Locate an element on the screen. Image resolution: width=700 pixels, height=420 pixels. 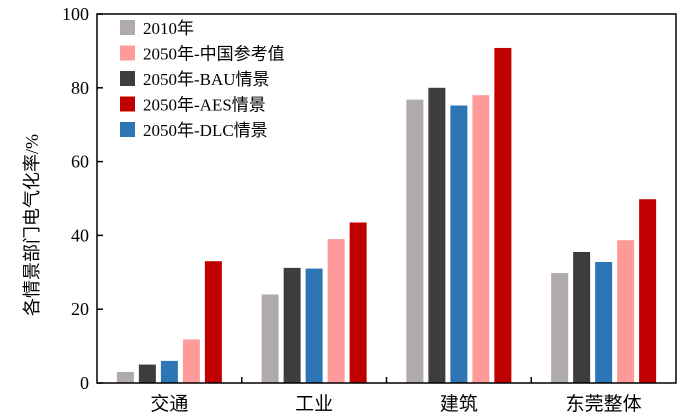
y-tick-label: 0 is located at coordinates (84, 383).